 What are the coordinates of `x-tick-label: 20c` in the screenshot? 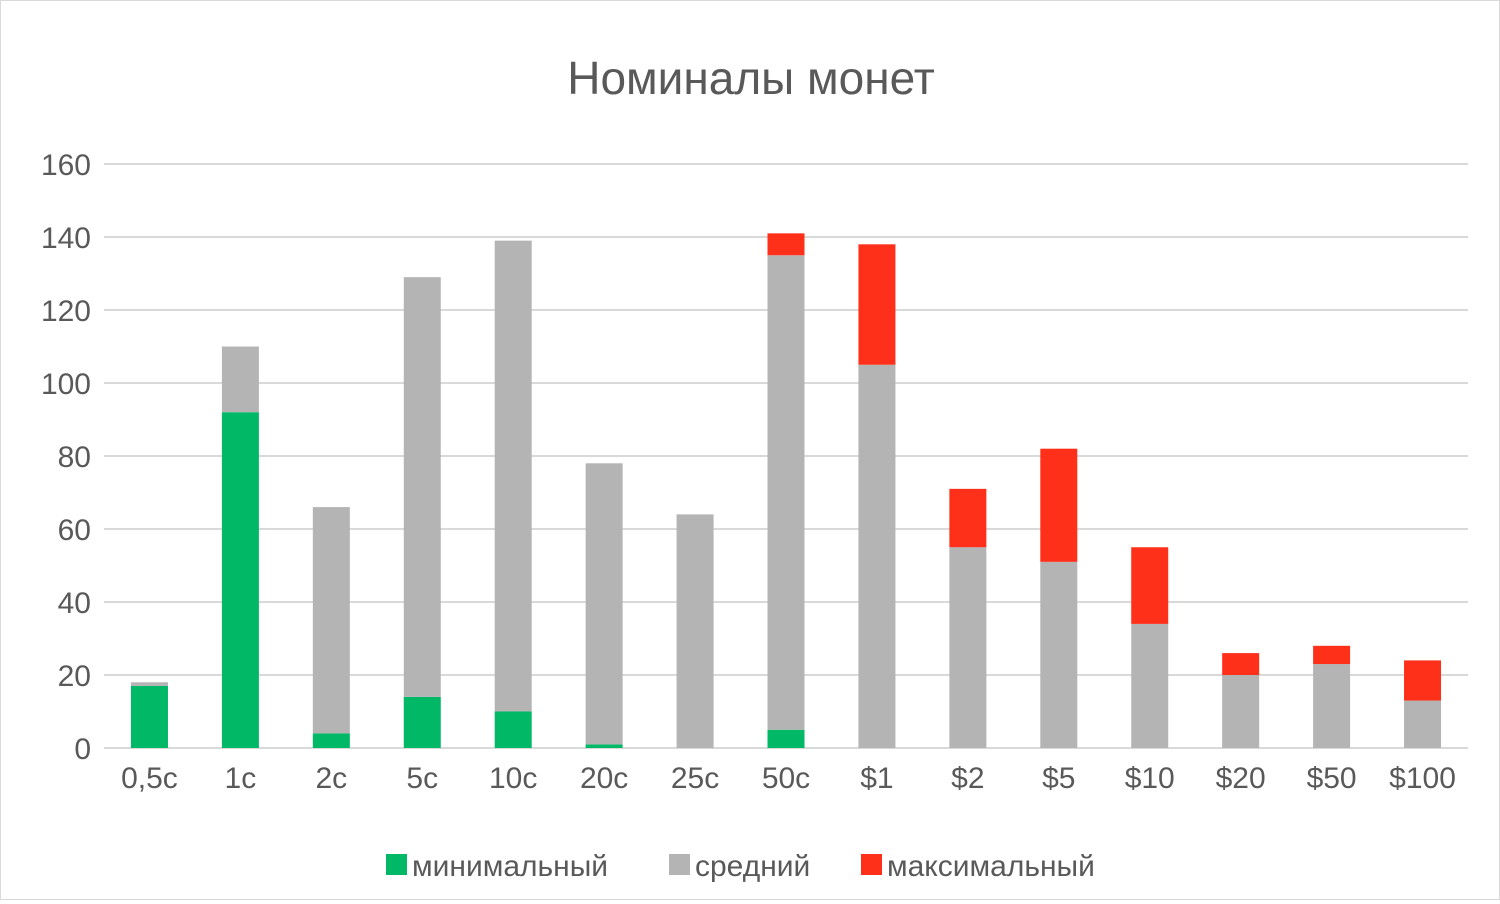 It's located at (604, 778).